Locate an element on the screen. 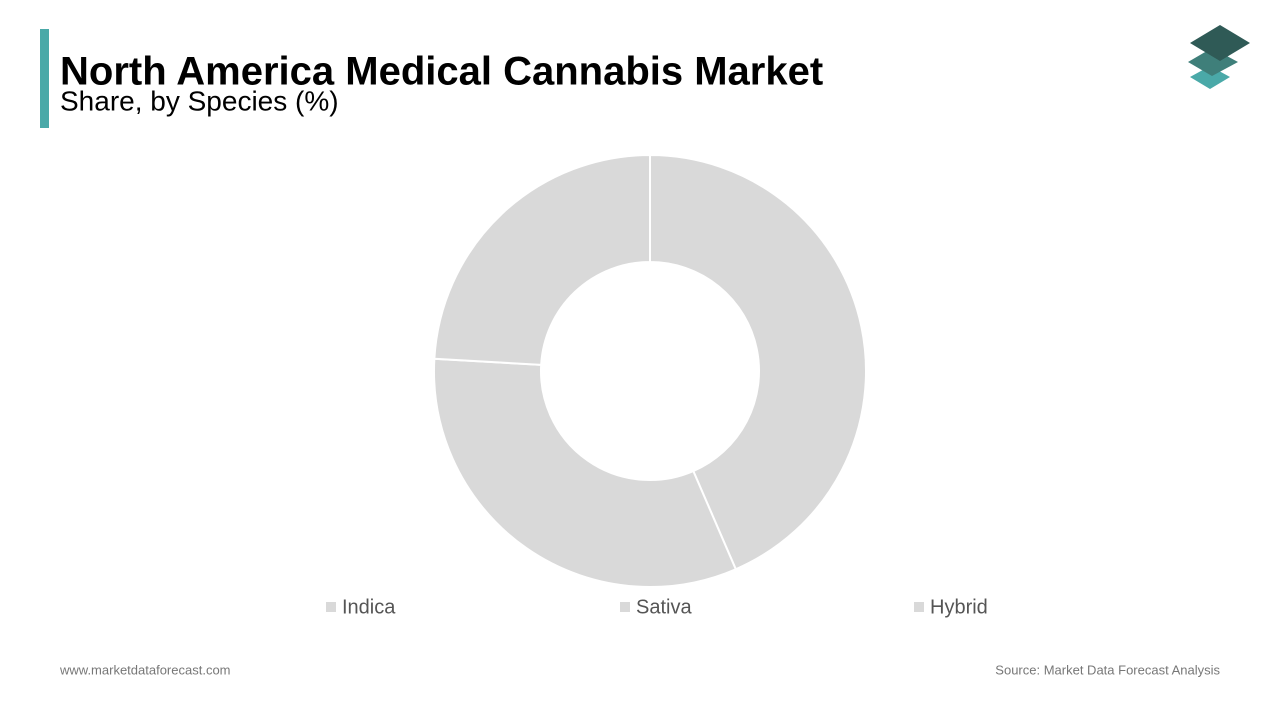 The height and width of the screenshot is (720, 1280). logo is located at coordinates (1219, 57).